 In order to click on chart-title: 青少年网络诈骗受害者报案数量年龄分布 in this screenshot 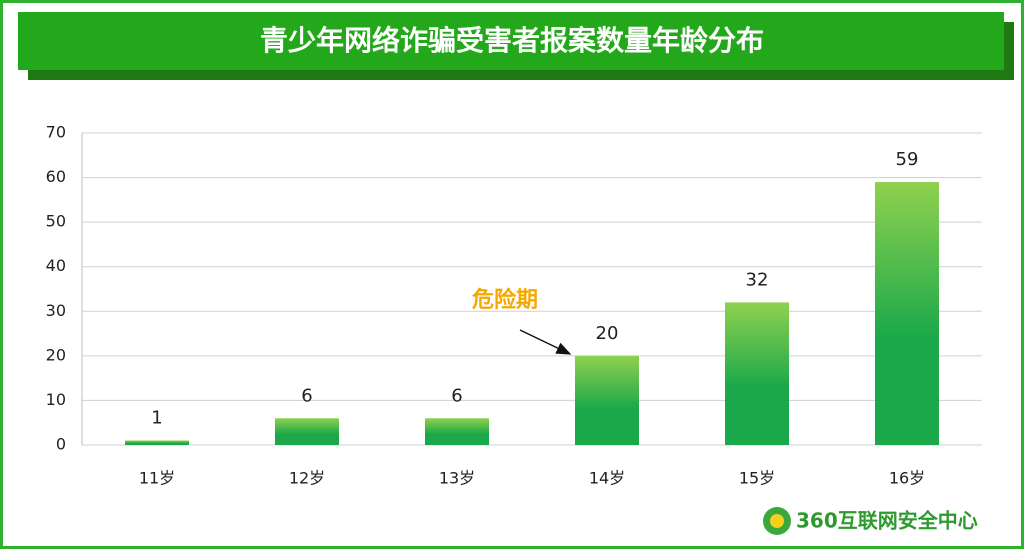, I will do `click(512, 40)`.